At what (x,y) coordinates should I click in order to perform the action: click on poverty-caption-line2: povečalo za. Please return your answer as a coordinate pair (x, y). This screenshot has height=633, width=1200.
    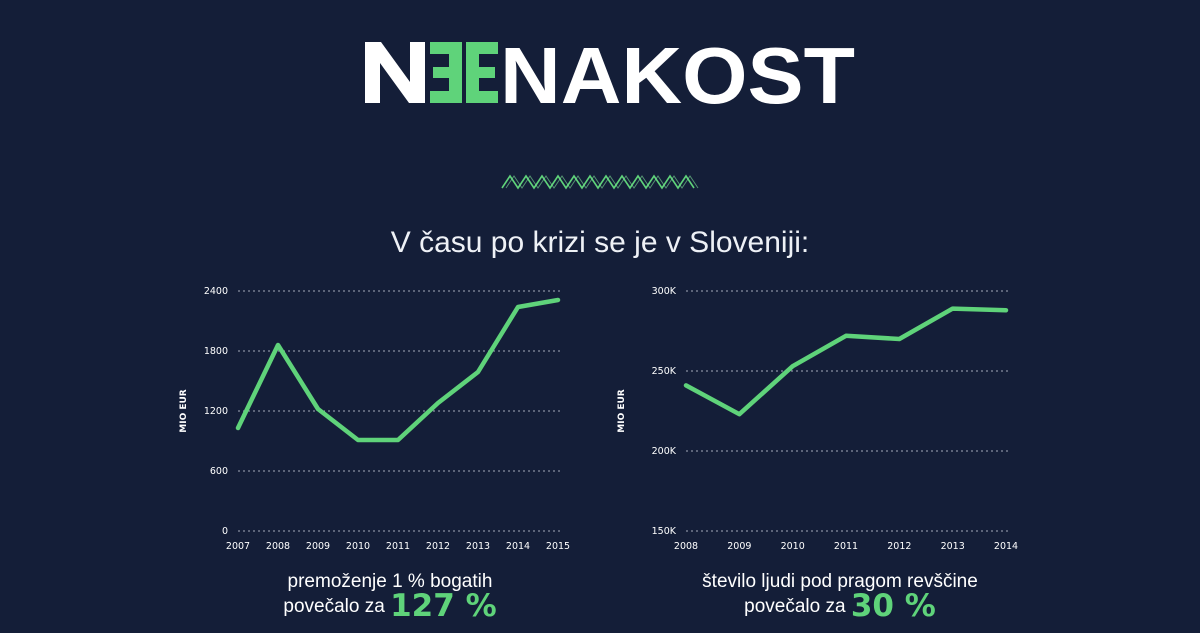
    Looking at the image, I should click on (795, 606).